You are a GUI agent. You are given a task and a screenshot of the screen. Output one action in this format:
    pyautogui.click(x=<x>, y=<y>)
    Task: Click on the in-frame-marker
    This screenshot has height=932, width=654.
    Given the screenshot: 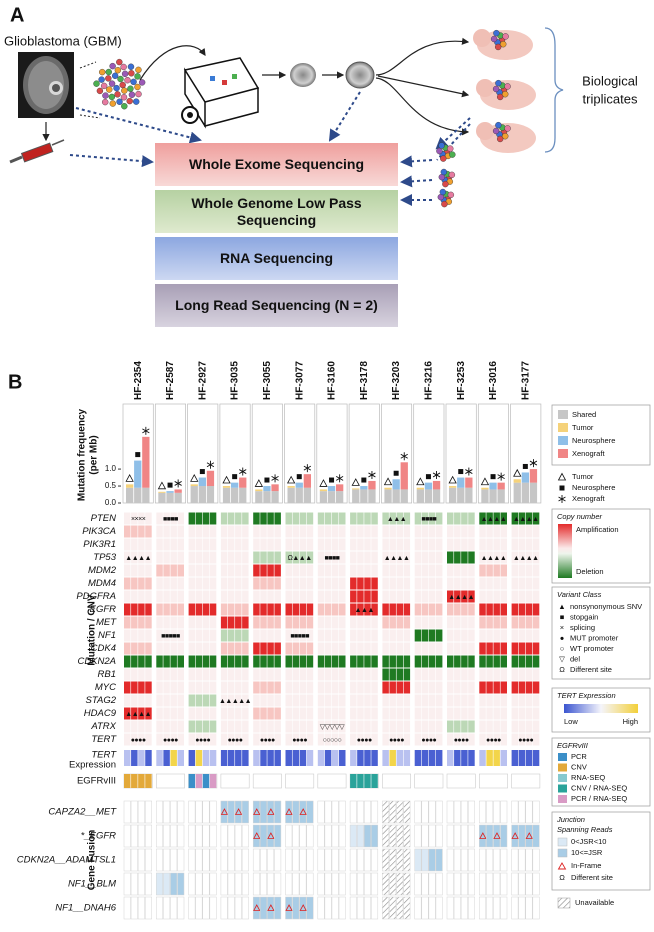 What is the action you would take?
    pyautogui.click(x=289, y=811)
    